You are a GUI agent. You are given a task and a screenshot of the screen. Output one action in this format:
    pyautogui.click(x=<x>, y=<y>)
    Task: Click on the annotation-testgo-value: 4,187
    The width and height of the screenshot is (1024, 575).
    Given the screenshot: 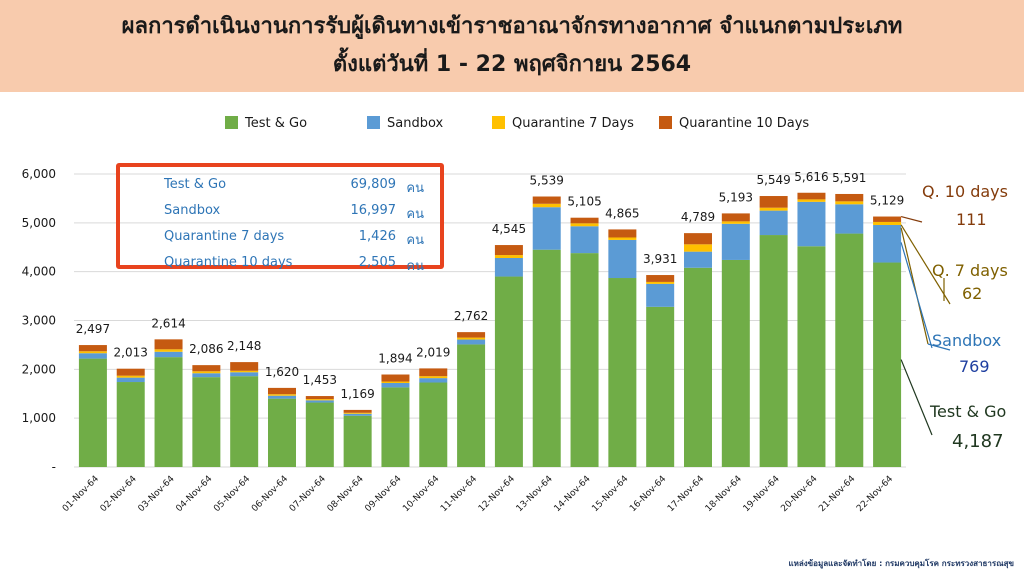 What is the action you would take?
    pyautogui.click(x=978, y=441)
    